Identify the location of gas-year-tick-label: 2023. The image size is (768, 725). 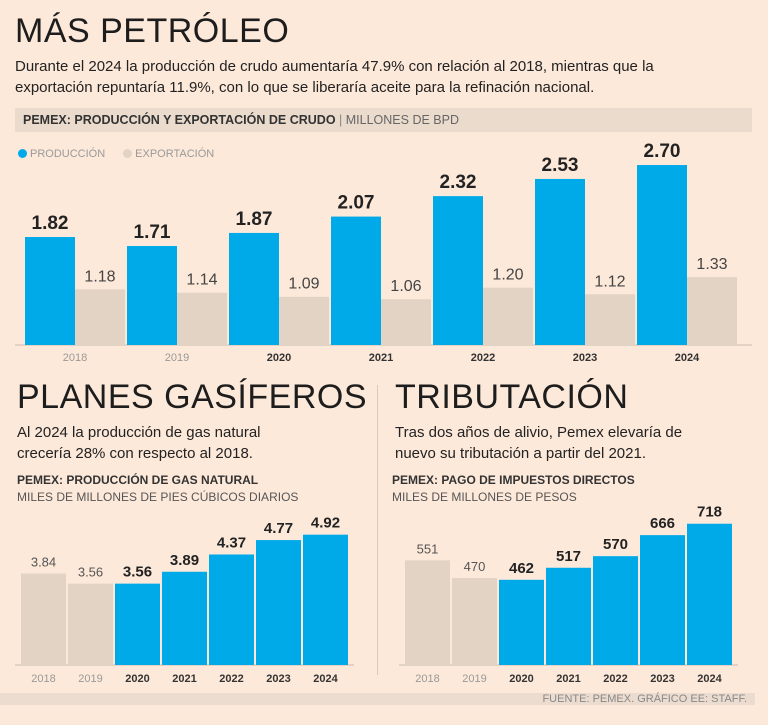
(278, 679).